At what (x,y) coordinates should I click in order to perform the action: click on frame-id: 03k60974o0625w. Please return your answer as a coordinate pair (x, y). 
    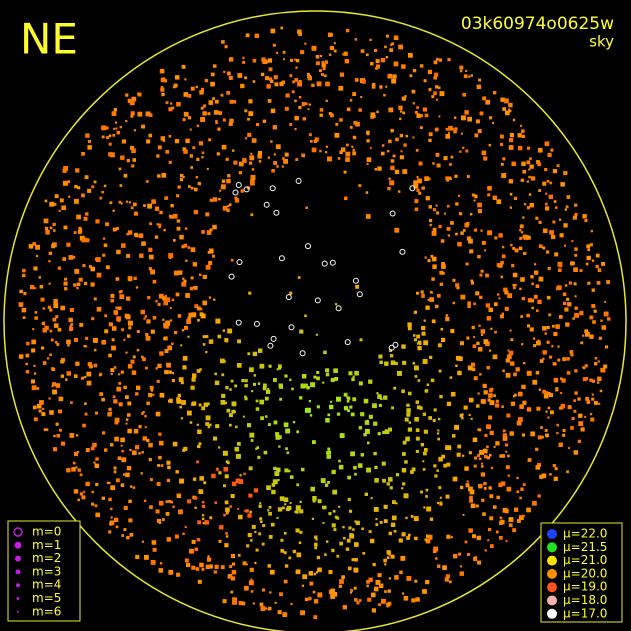
    Looking at the image, I should click on (537, 24).